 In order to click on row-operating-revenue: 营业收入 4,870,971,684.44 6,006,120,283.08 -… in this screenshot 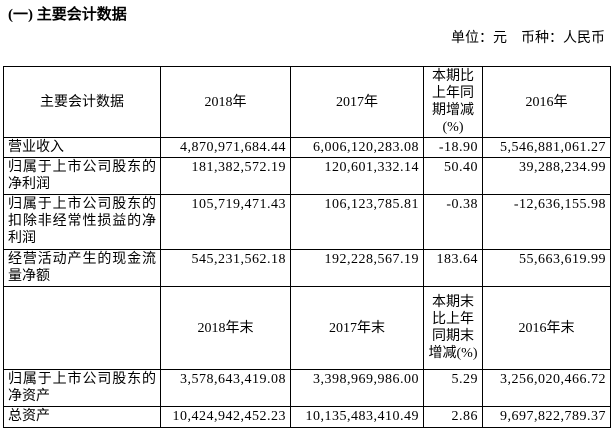, I will do `click(307, 147)`.